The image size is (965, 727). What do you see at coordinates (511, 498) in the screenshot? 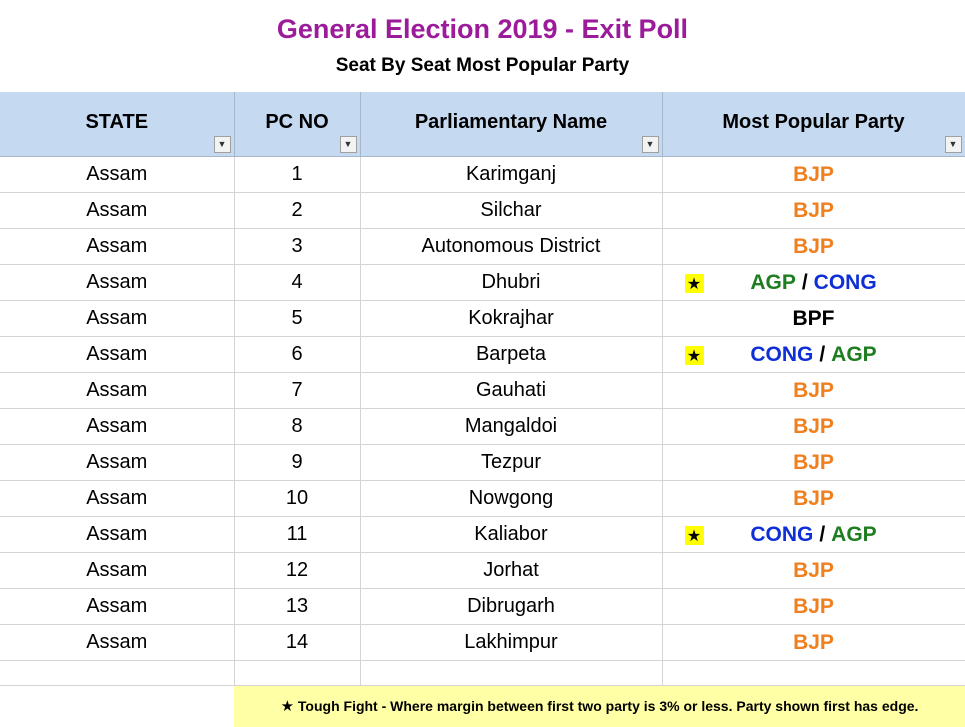
I see `parliamentary-name-cell: Nowgong` at bounding box center [511, 498].